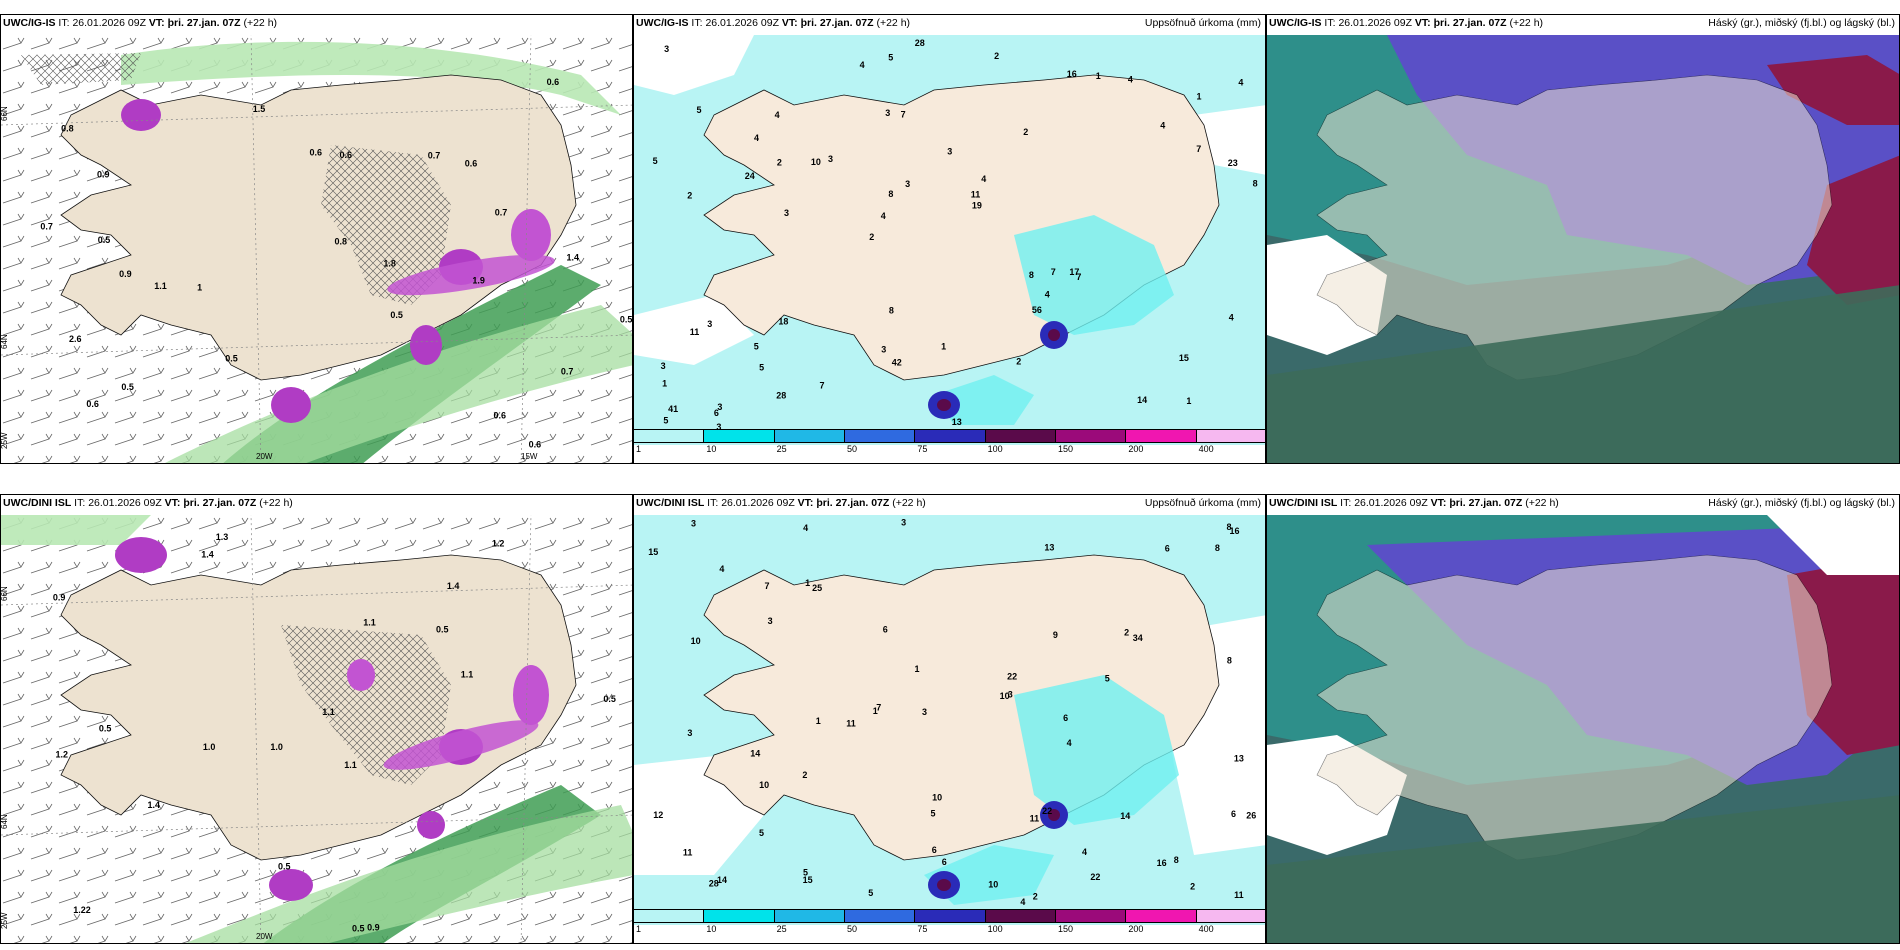  Describe the element at coordinates (256, 249) in the screenshot. I see `longitude-line` at that location.